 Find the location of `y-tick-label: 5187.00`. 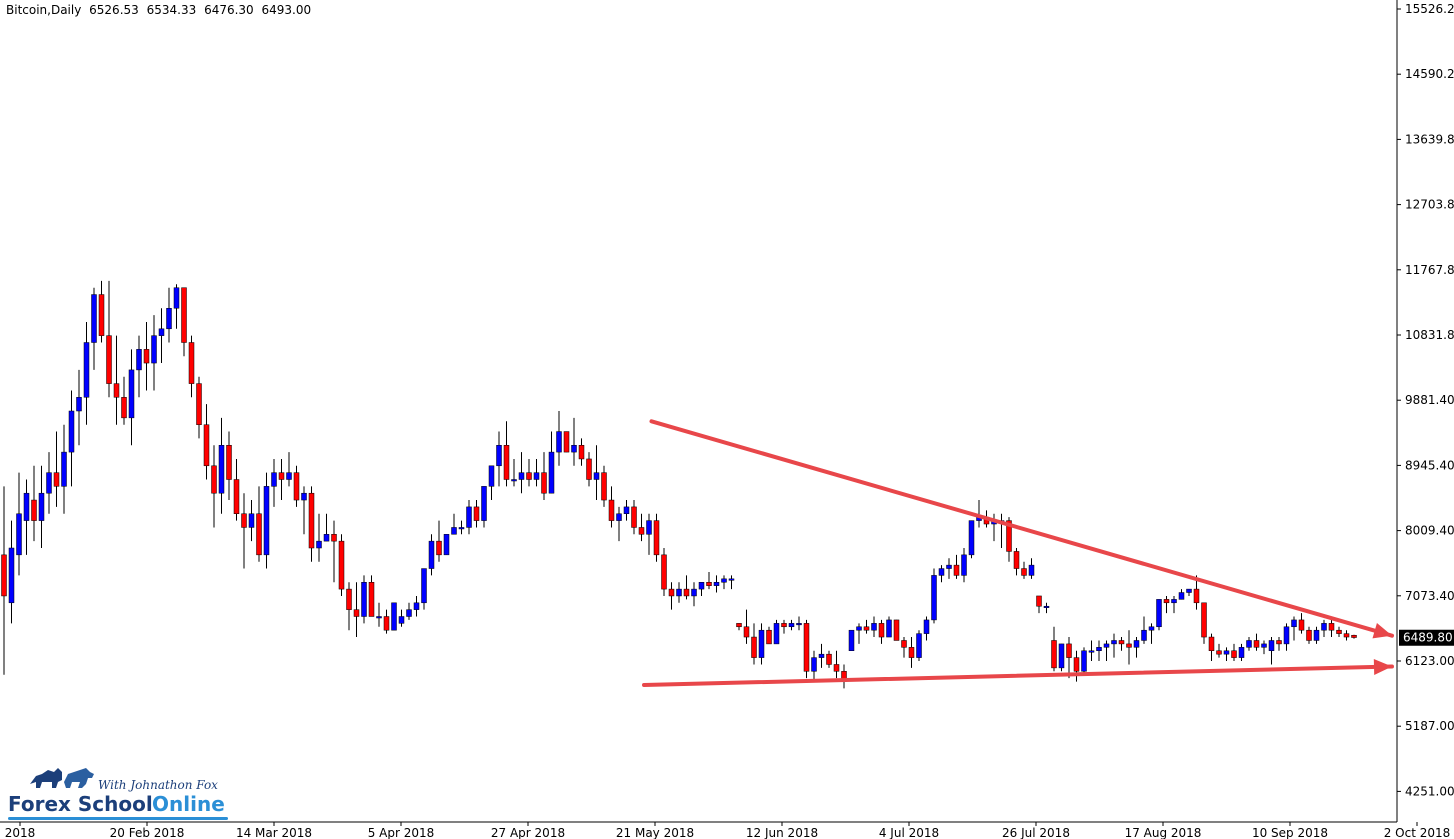

y-tick-label: 5187.00 is located at coordinates (1429, 726).